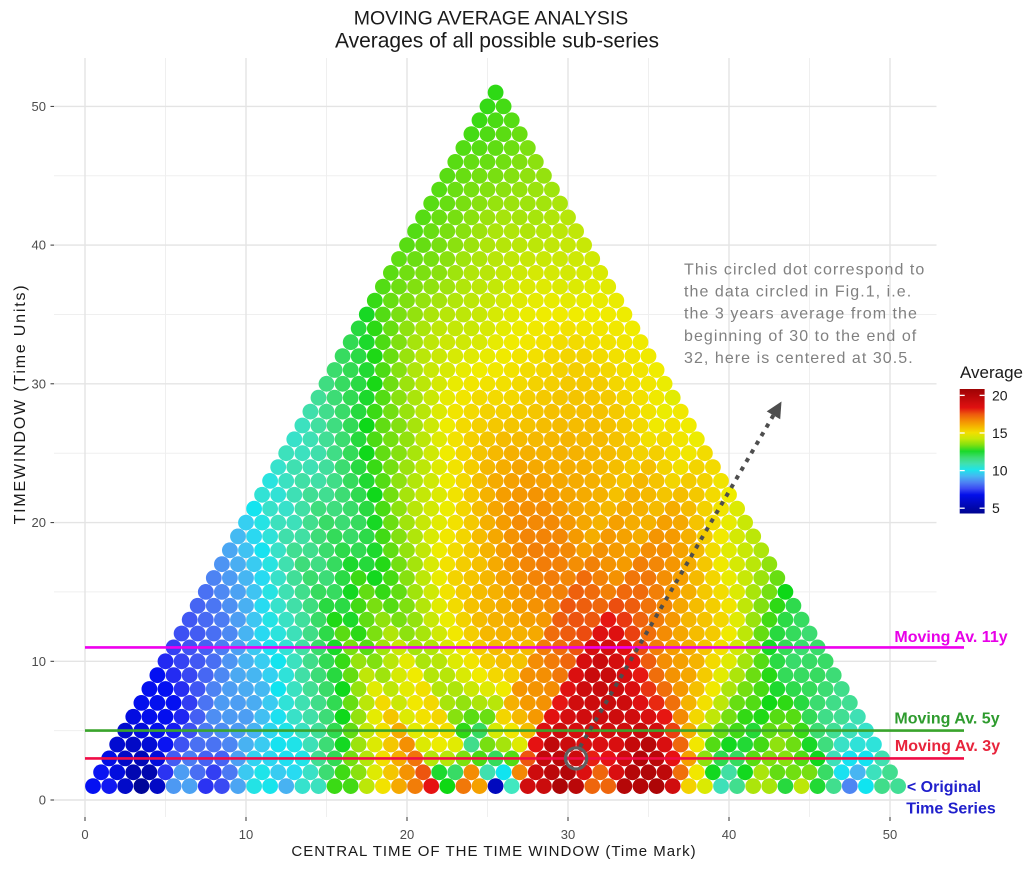 This screenshot has height=873, width=1030. I want to click on svg-text: 15, so click(1000, 433).